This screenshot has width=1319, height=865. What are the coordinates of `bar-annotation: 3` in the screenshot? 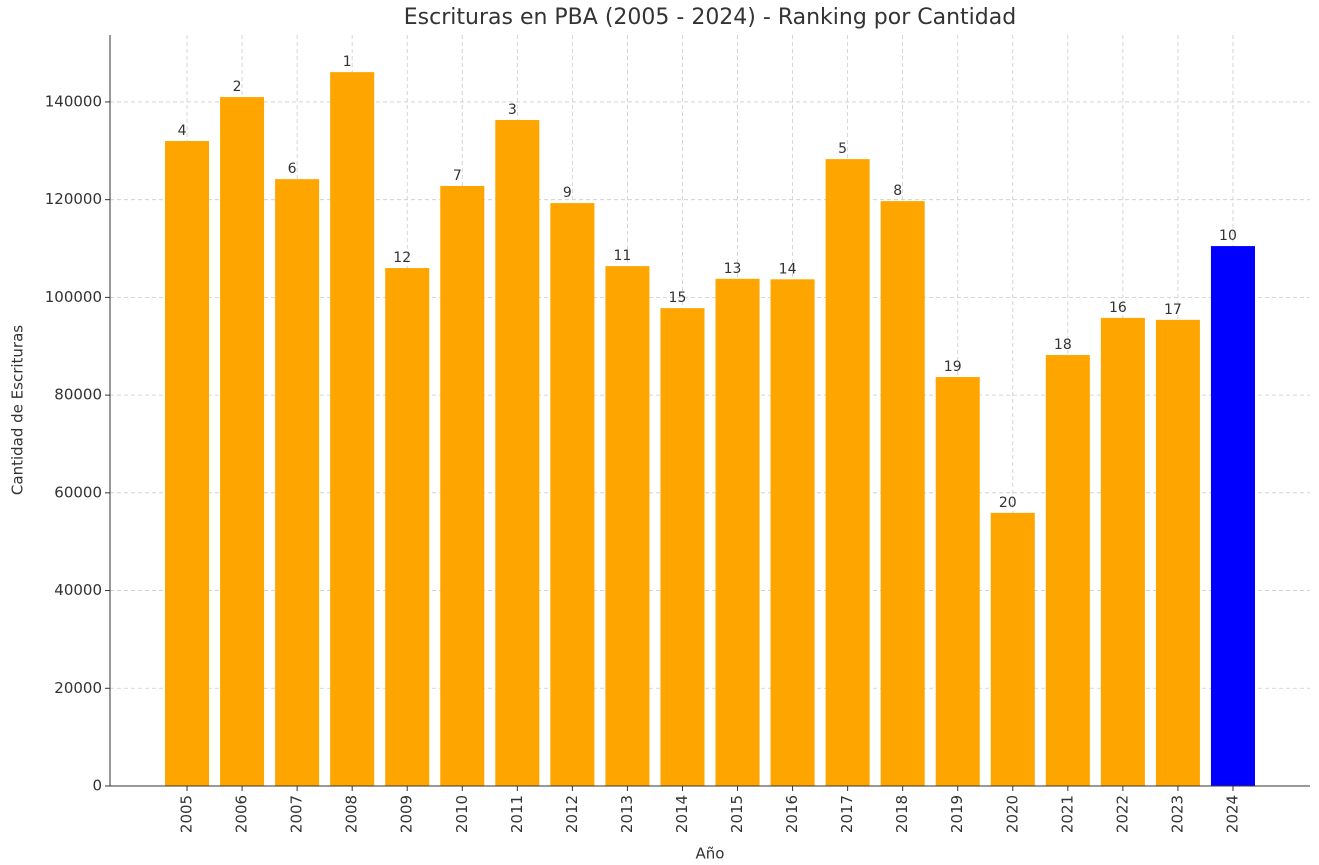 It's located at (512, 110).